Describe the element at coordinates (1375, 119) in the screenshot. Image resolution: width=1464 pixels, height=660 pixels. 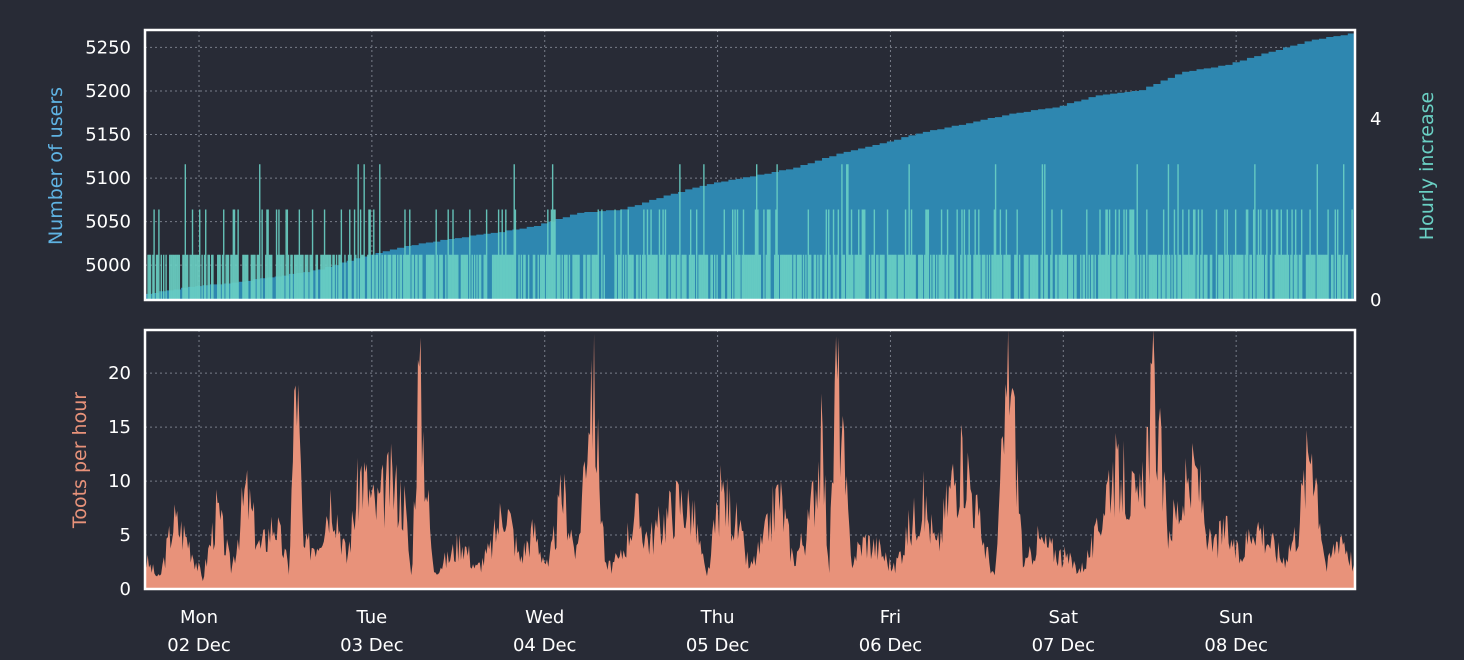
I see `hourly-ytick-label: 4` at that location.